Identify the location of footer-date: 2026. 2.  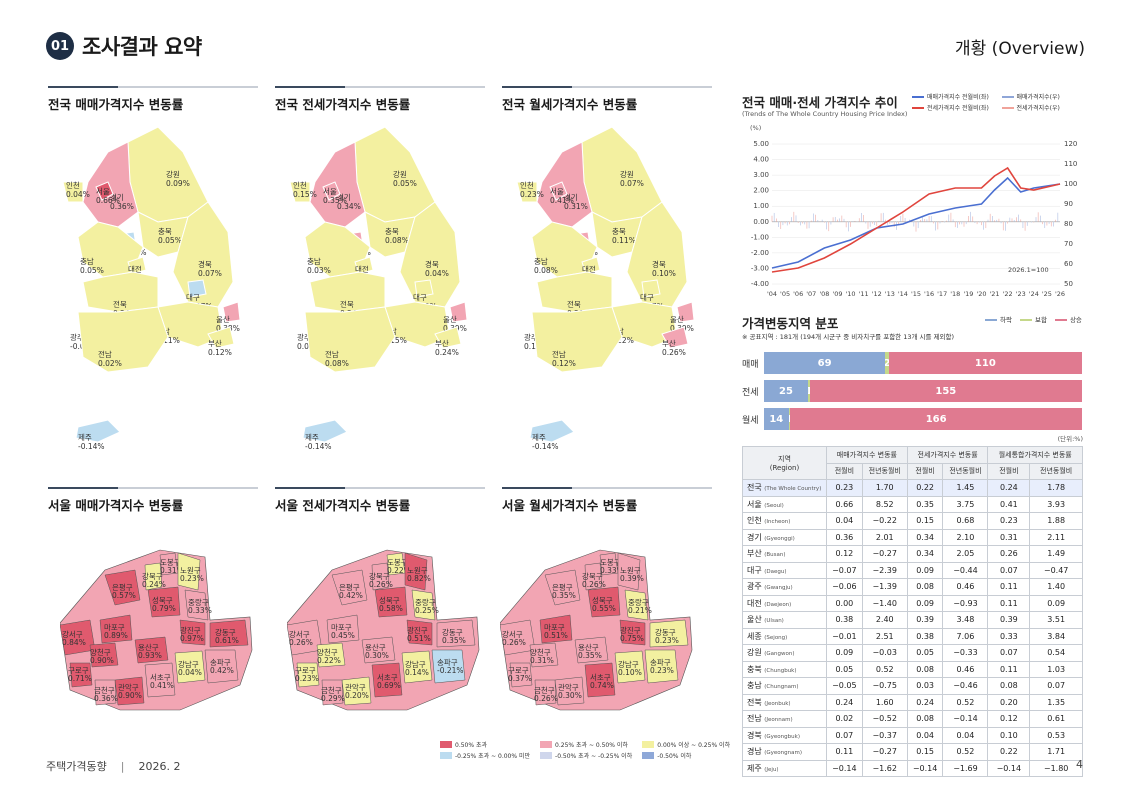
(159, 766).